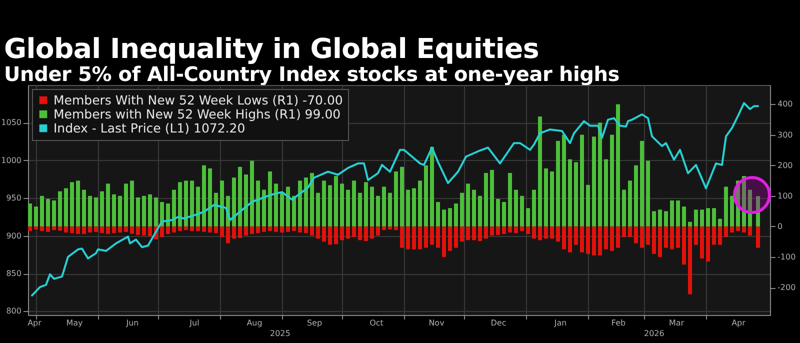  Describe the element at coordinates (11, 123) in the screenshot. I see `y-tick-label: 1050` at that location.